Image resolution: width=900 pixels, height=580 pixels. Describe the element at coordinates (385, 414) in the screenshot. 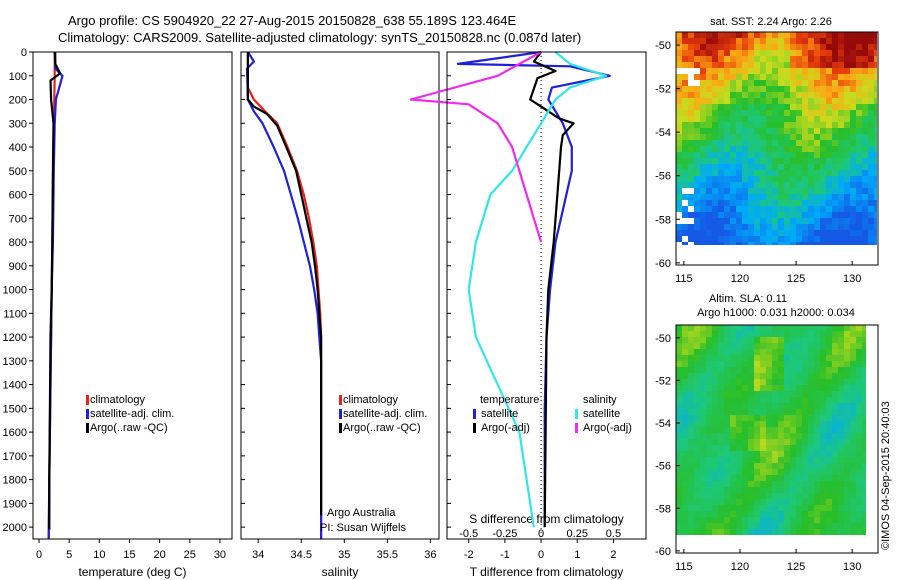

I see `salinity-legend-satellite: satellite-adj. clim.` at that location.